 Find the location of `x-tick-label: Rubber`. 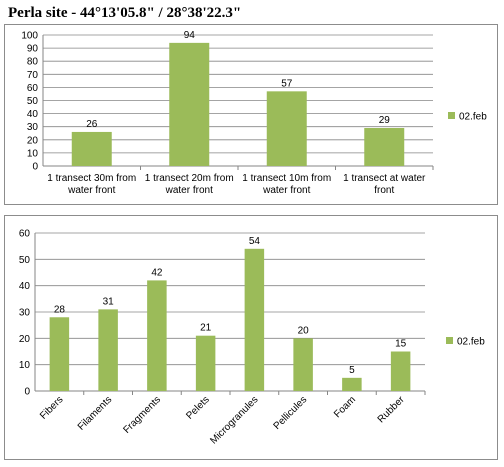

x-tick-label: Rubber is located at coordinates (391, 409).